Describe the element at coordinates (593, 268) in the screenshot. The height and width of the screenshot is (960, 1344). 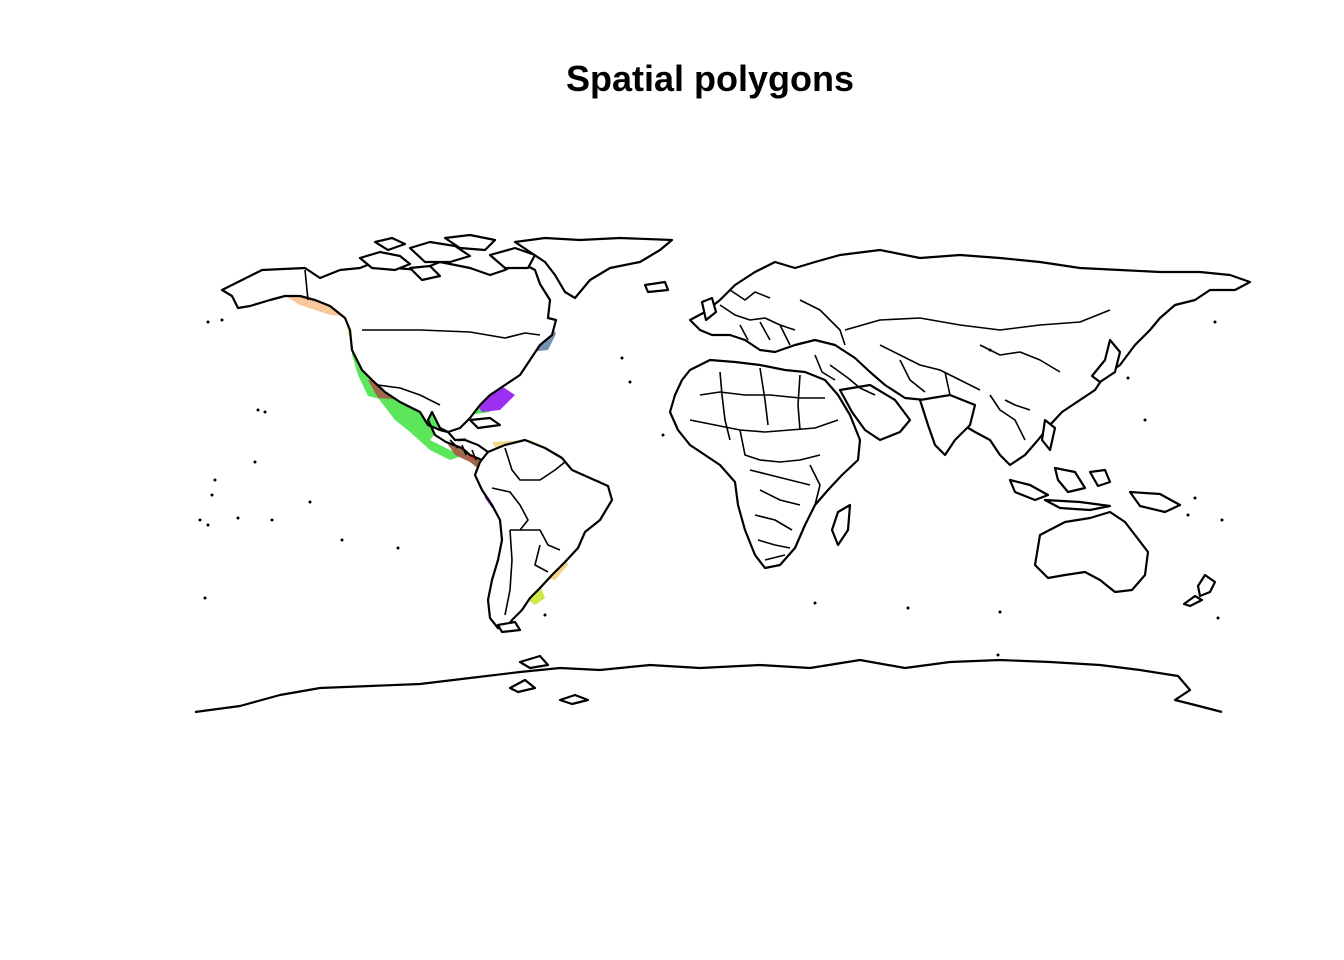
I see `continent-greenland` at that location.